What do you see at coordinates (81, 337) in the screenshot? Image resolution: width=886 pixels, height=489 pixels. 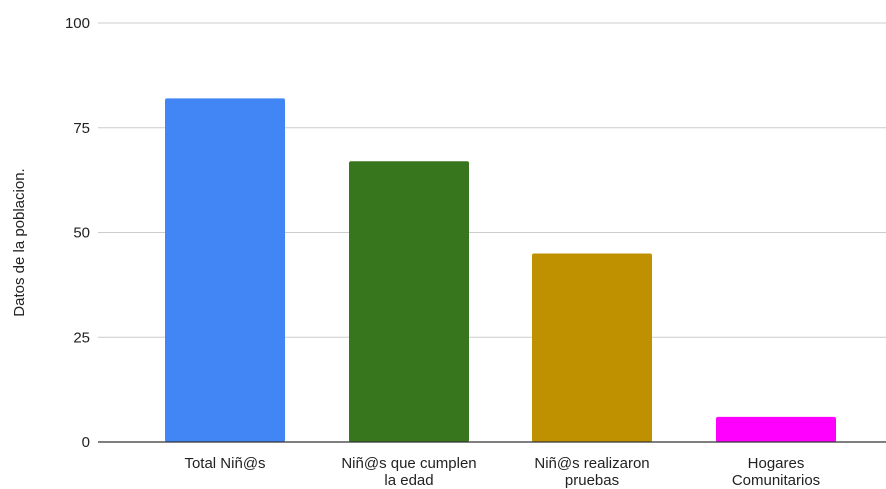 I see `y-tick-label: 25` at bounding box center [81, 337].